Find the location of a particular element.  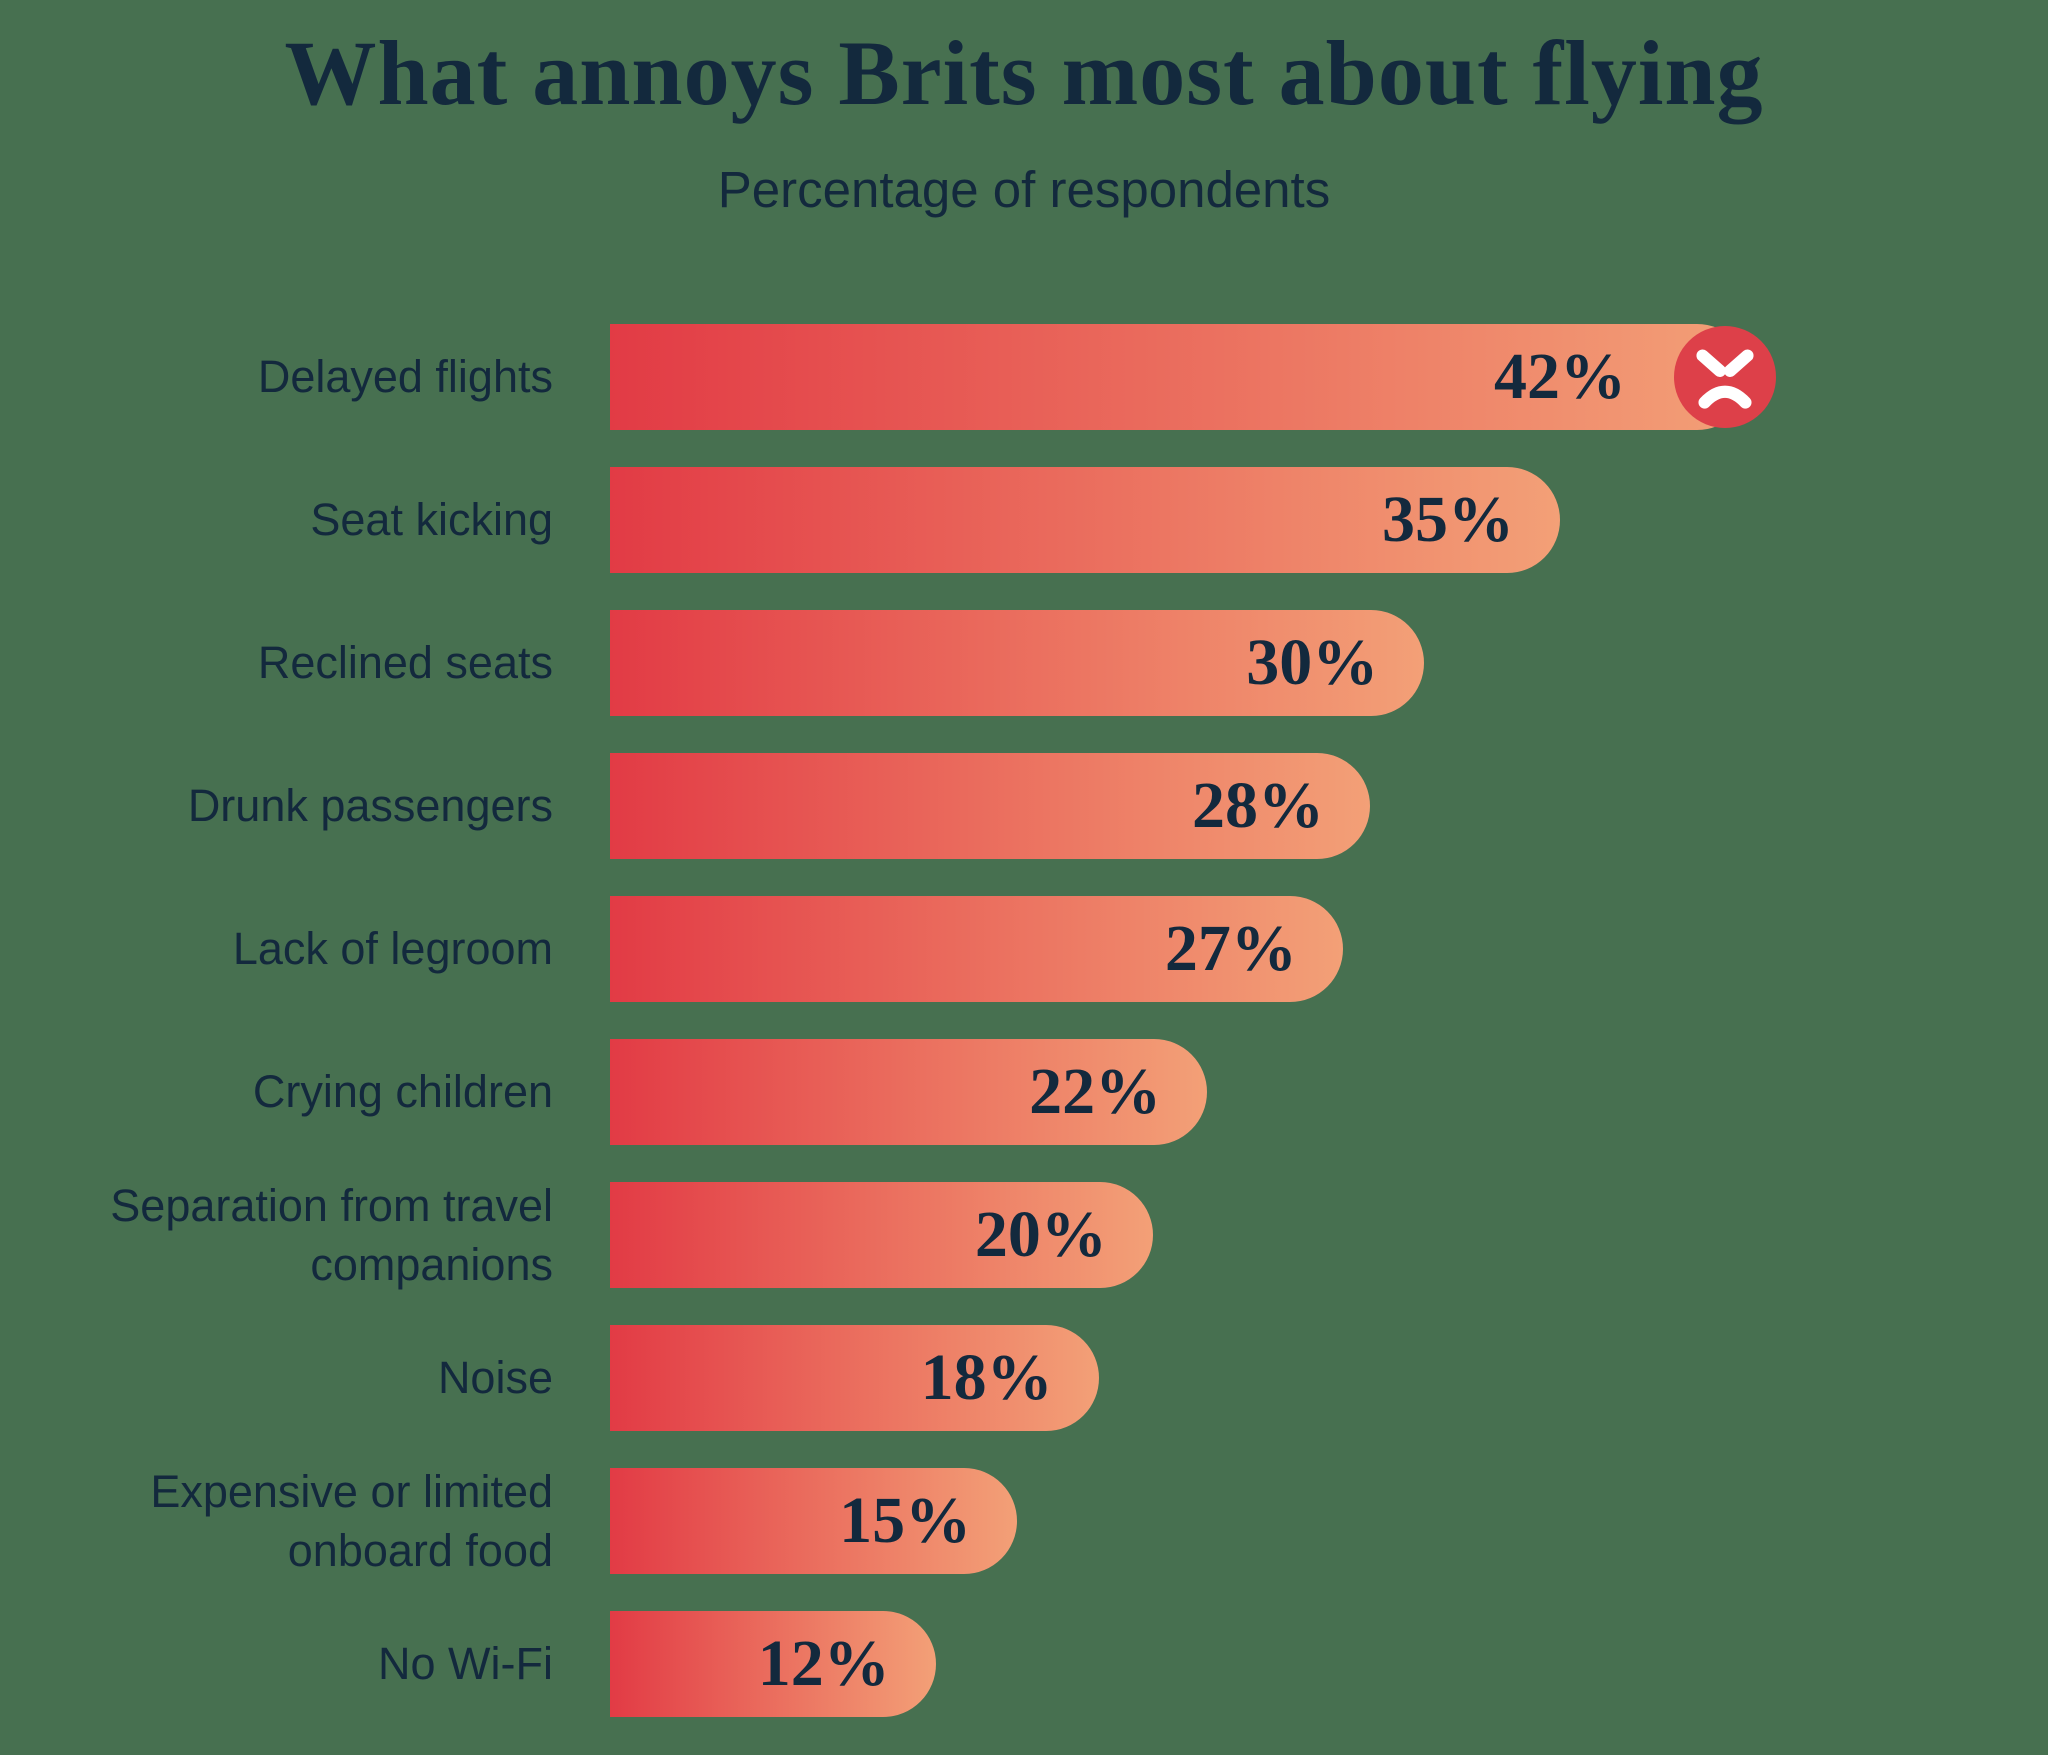

bar-row-reclined-seats: Reclined seats 30% is located at coordinates (875, 663).